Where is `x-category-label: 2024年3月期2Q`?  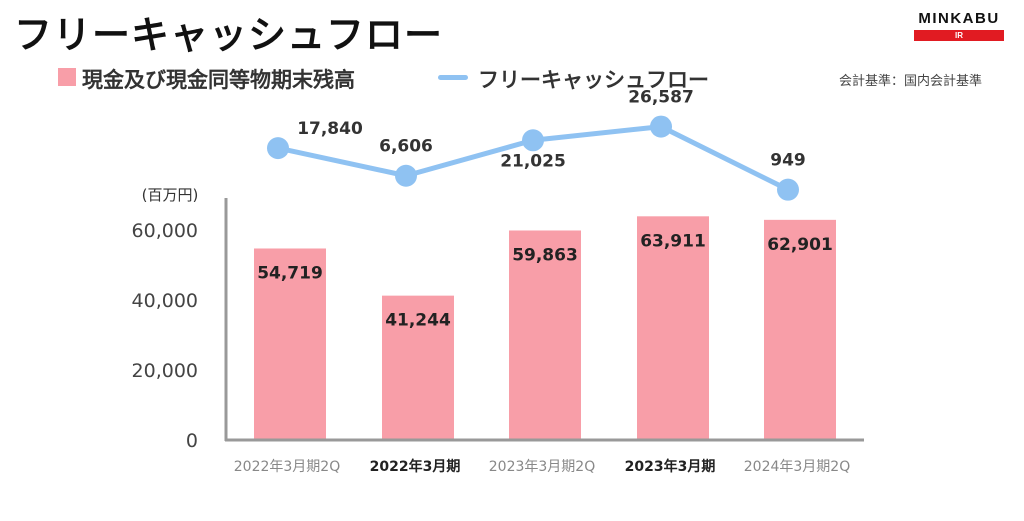
x-category-label: 2024年3月期2Q is located at coordinates (797, 467).